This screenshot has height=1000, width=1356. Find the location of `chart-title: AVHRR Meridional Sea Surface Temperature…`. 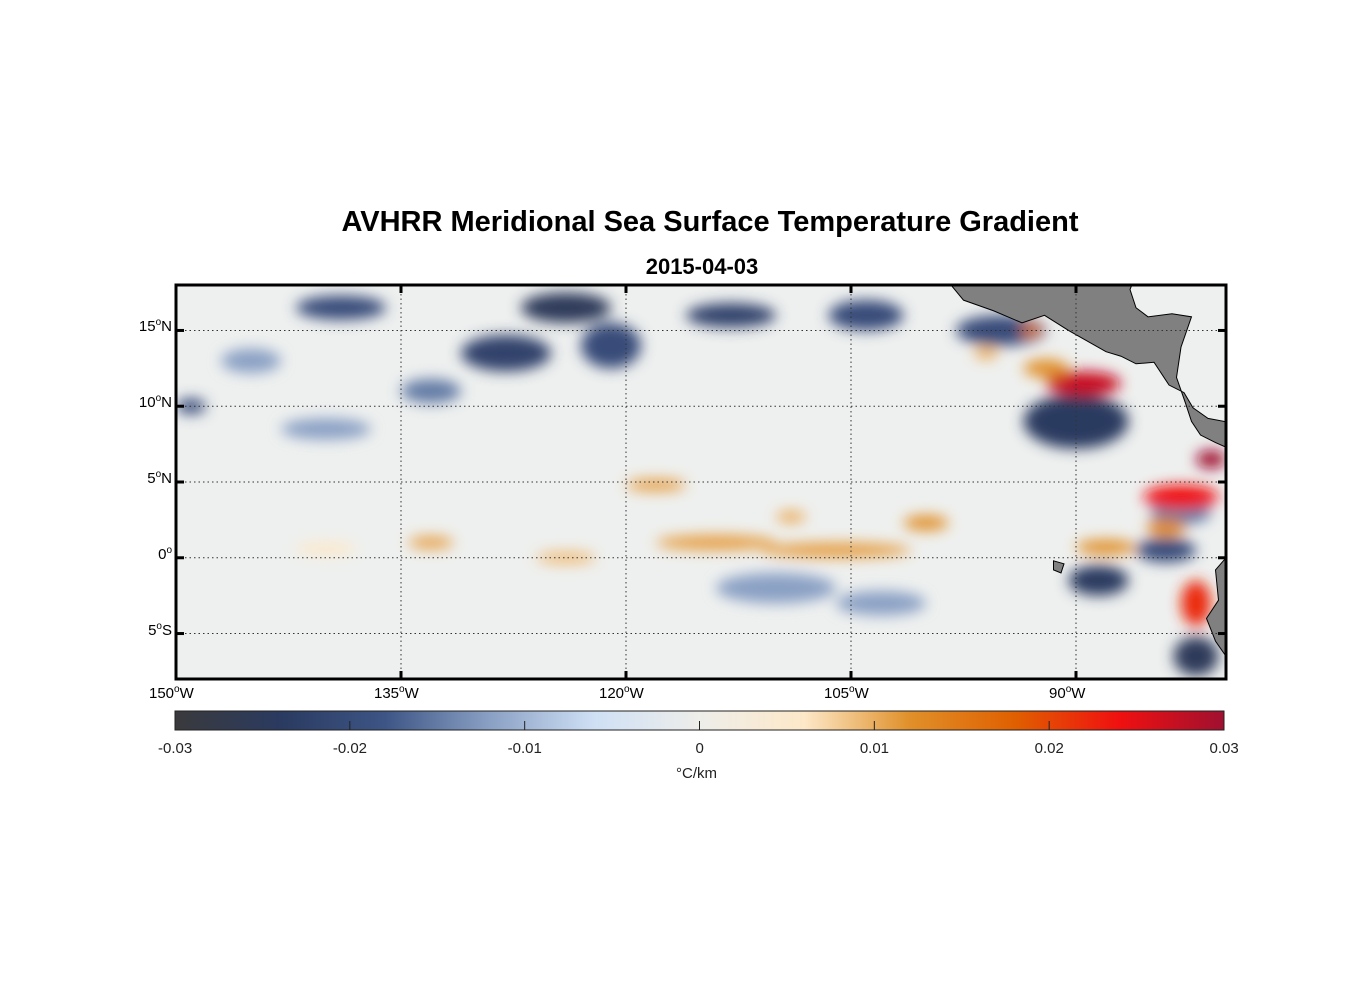

chart-title: AVHRR Meridional Sea Surface Temperature… is located at coordinates (710, 222).